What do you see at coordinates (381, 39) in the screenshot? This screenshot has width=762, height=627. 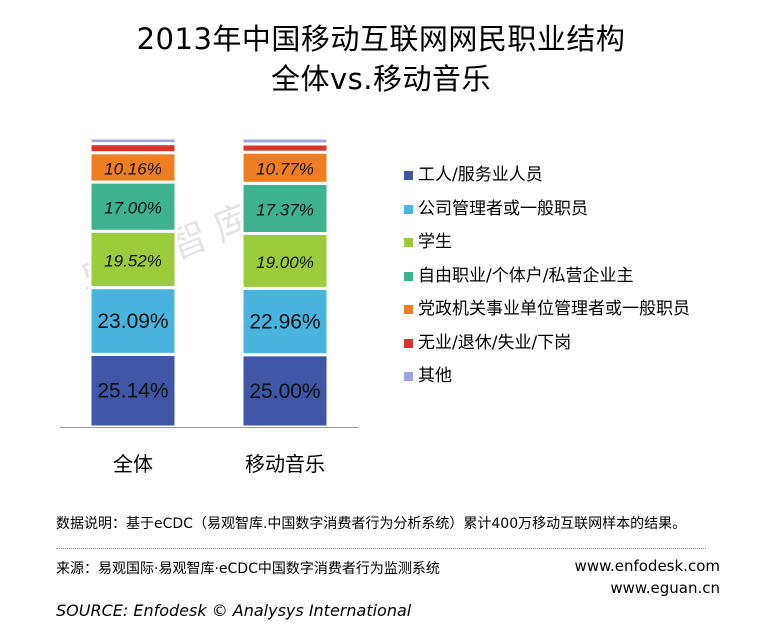 I see `chart-title: 2013年中国移动互联网网民职业结构` at bounding box center [381, 39].